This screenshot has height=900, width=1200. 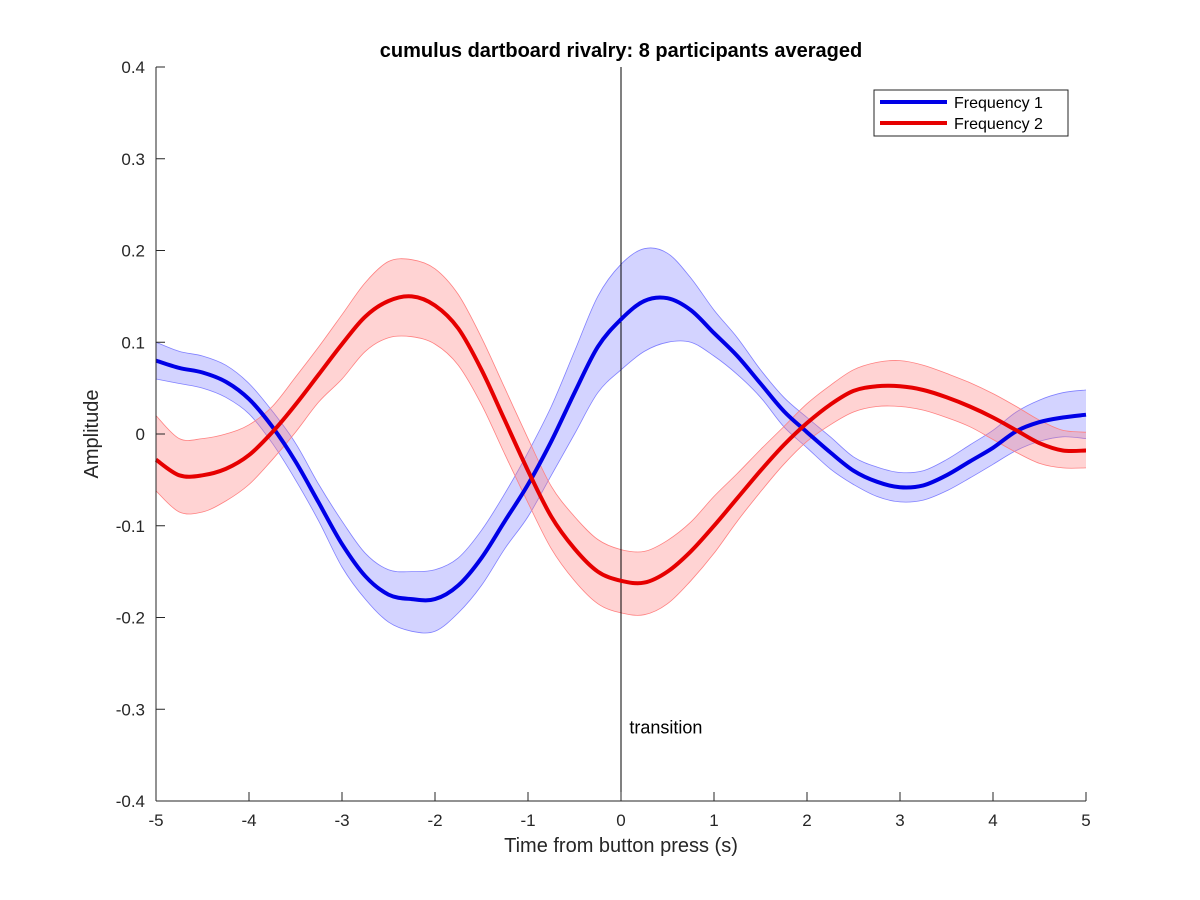 What do you see at coordinates (665, 728) in the screenshot?
I see `transition-annotation: transition` at bounding box center [665, 728].